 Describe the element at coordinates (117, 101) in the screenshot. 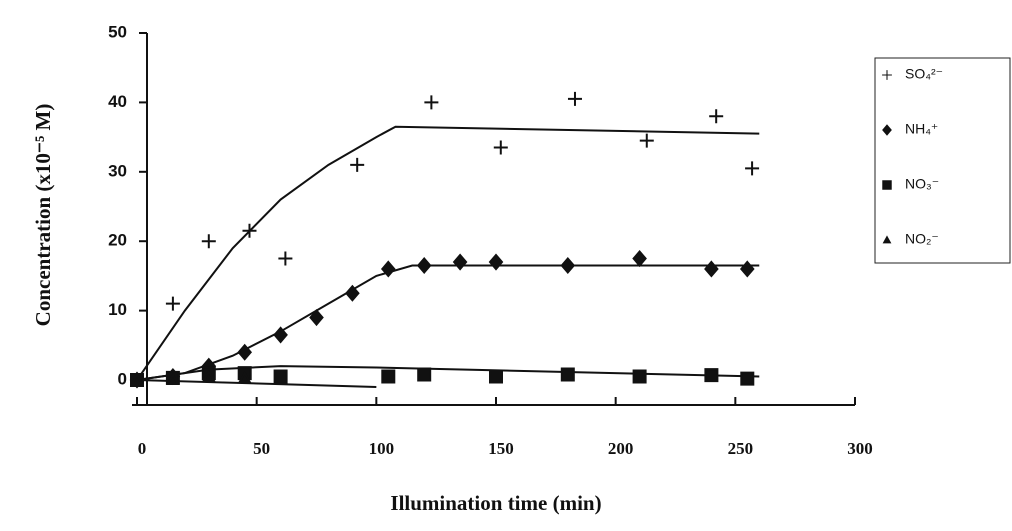

I see `y-tick-label: 40` at that location.